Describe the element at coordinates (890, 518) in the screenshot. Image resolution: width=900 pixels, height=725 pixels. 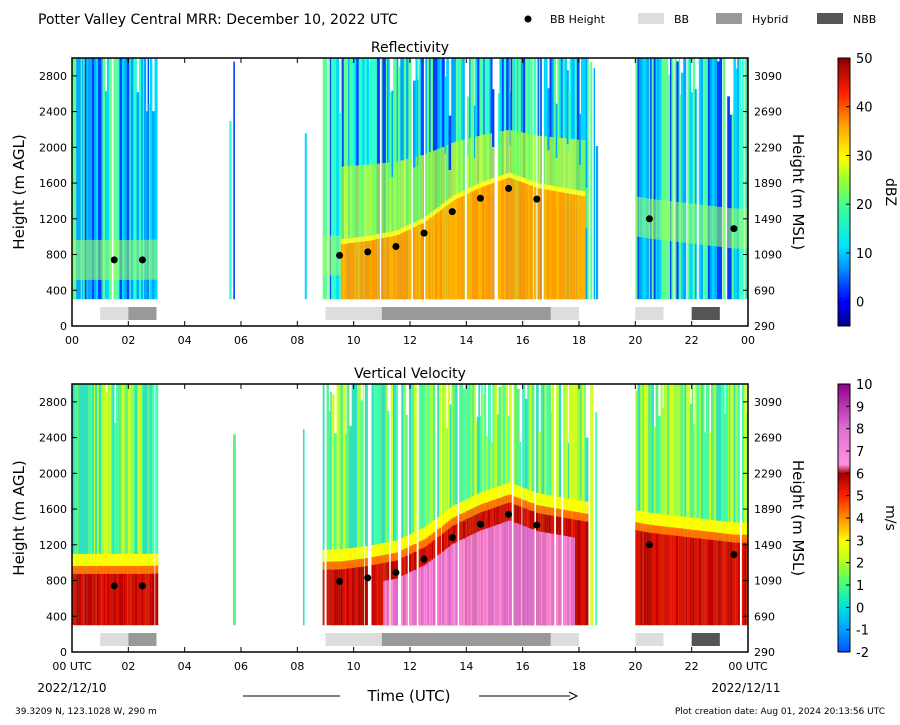
I see `colorbar-label: m/s` at that location.